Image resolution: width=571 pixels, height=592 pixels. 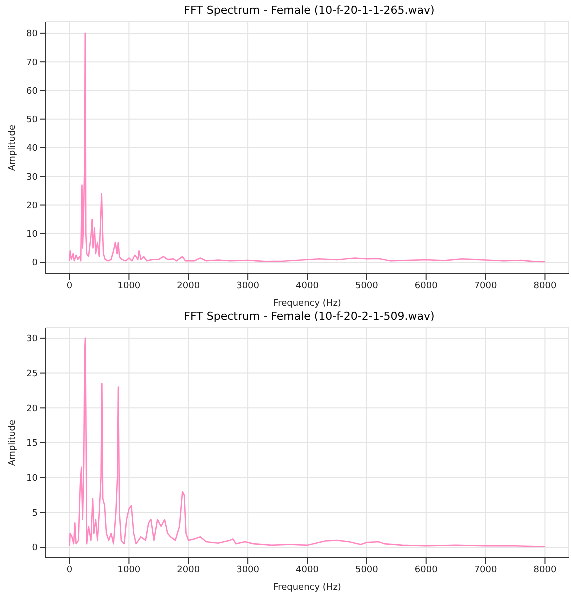 What do you see at coordinates (309, 317) in the screenshot?
I see `chart-title: FFT Spectrum - Female (10-f-20-2-1-509.wav)` at bounding box center [309, 317].